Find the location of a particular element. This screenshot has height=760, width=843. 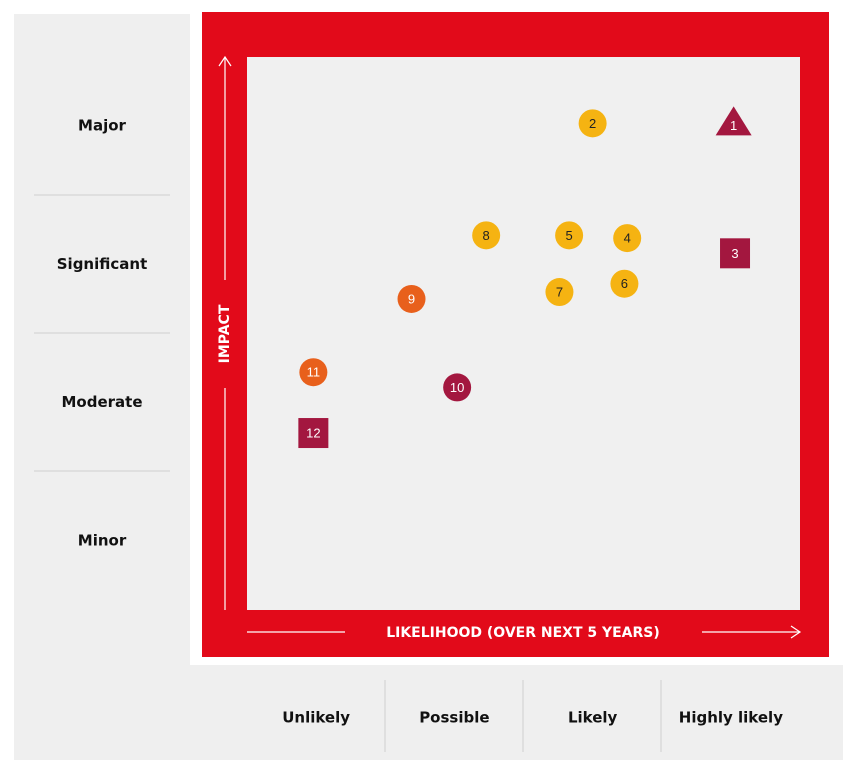

point-label: 3 is located at coordinates (734, 253).